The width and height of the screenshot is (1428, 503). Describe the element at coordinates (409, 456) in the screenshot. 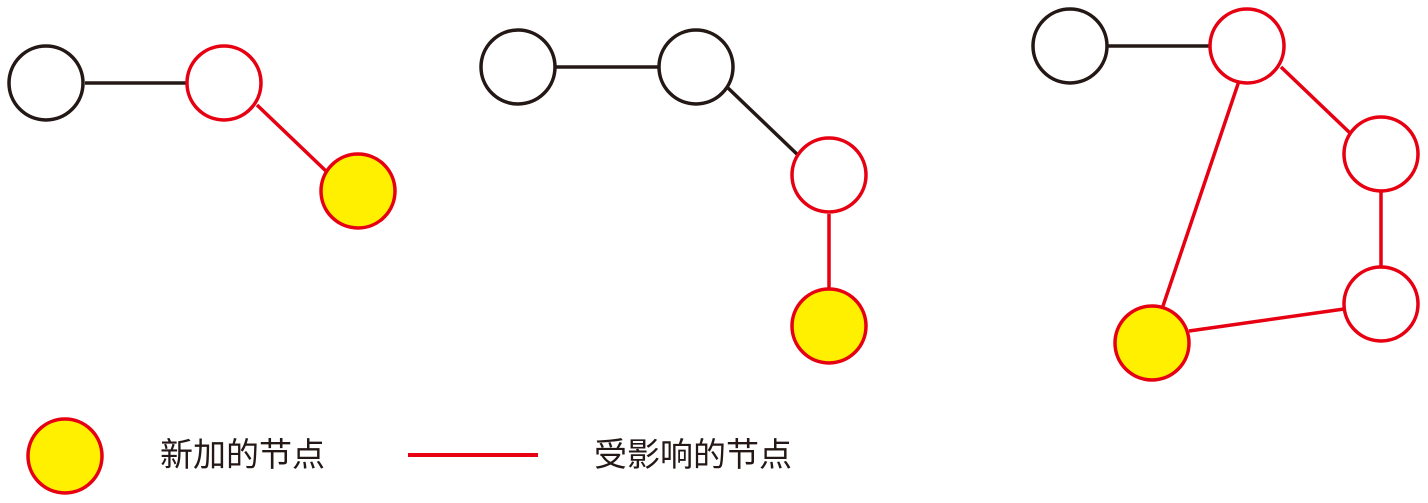

I see `legend: 新加的节点 受影响的节点` at that location.